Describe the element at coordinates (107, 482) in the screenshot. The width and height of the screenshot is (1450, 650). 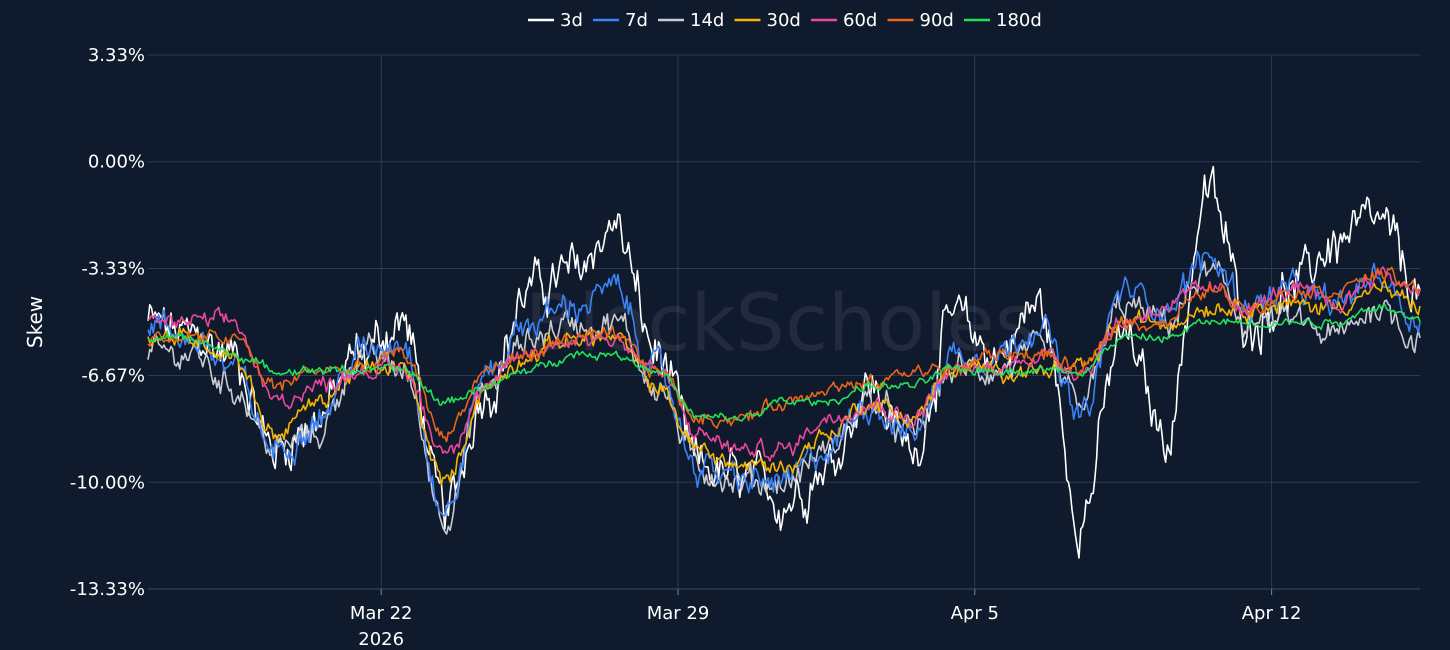
I see `y-tick-label: -10.00%` at that location.